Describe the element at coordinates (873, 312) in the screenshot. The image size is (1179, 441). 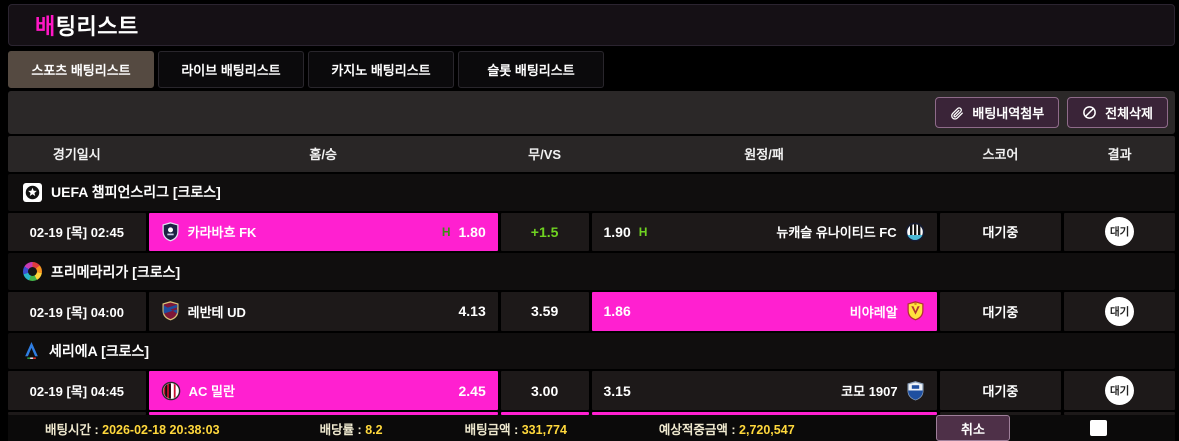
I see `away-team-name: 비야레알` at that location.